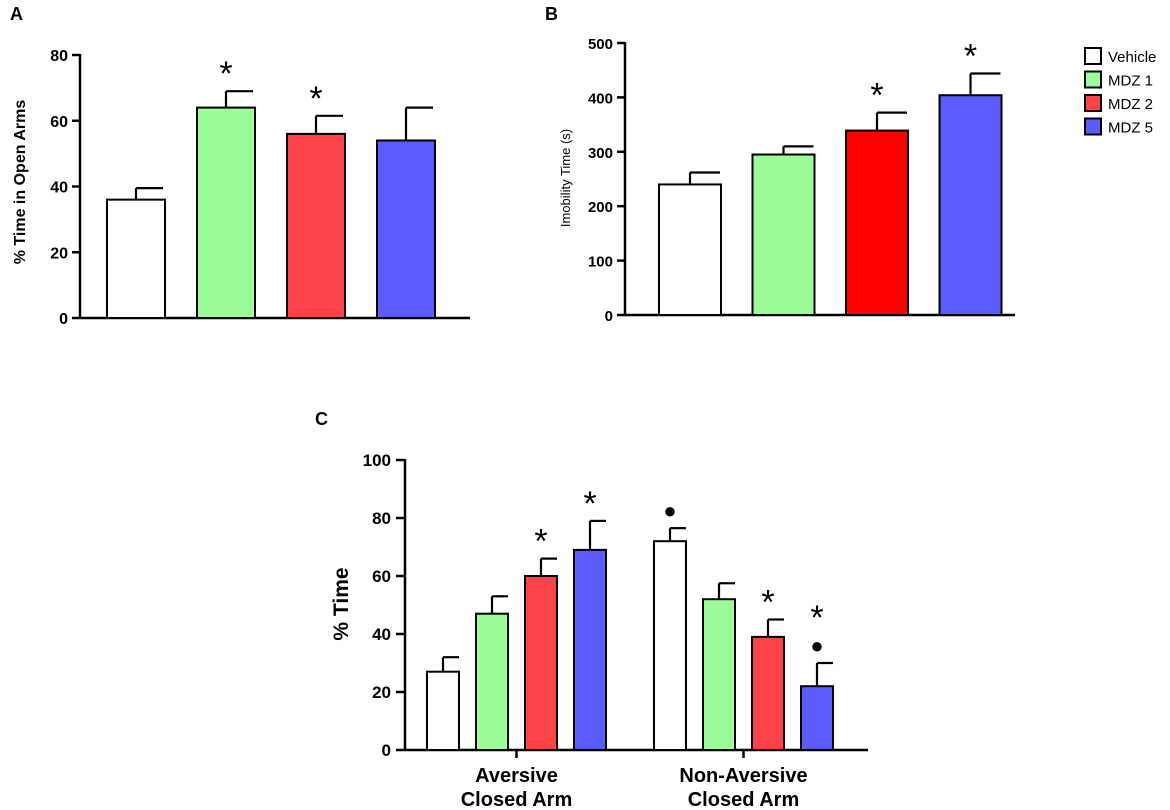 Image resolution: width=1170 pixels, height=810 pixels. Describe the element at coordinates (600, 98) in the screenshot. I see `y-tick-label: 400` at that location.